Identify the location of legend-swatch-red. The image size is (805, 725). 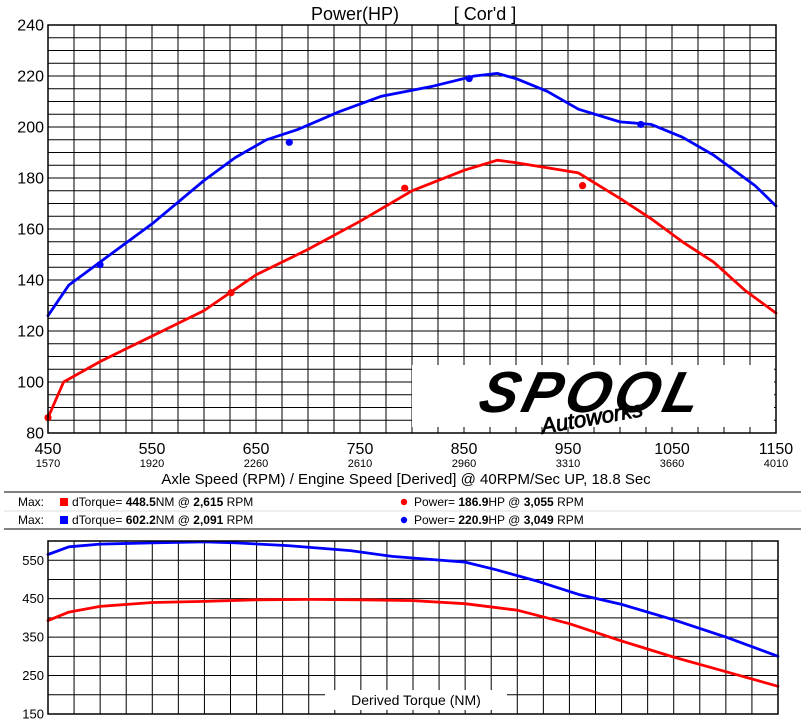
(64, 502).